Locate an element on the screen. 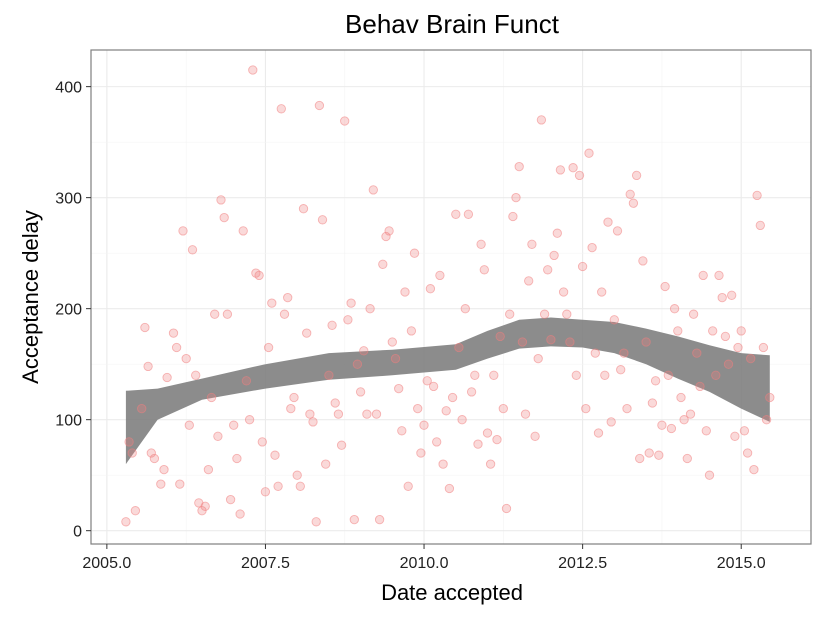 The height and width of the screenshot is (618, 825). y-tick-label: 0 is located at coordinates (77, 532).